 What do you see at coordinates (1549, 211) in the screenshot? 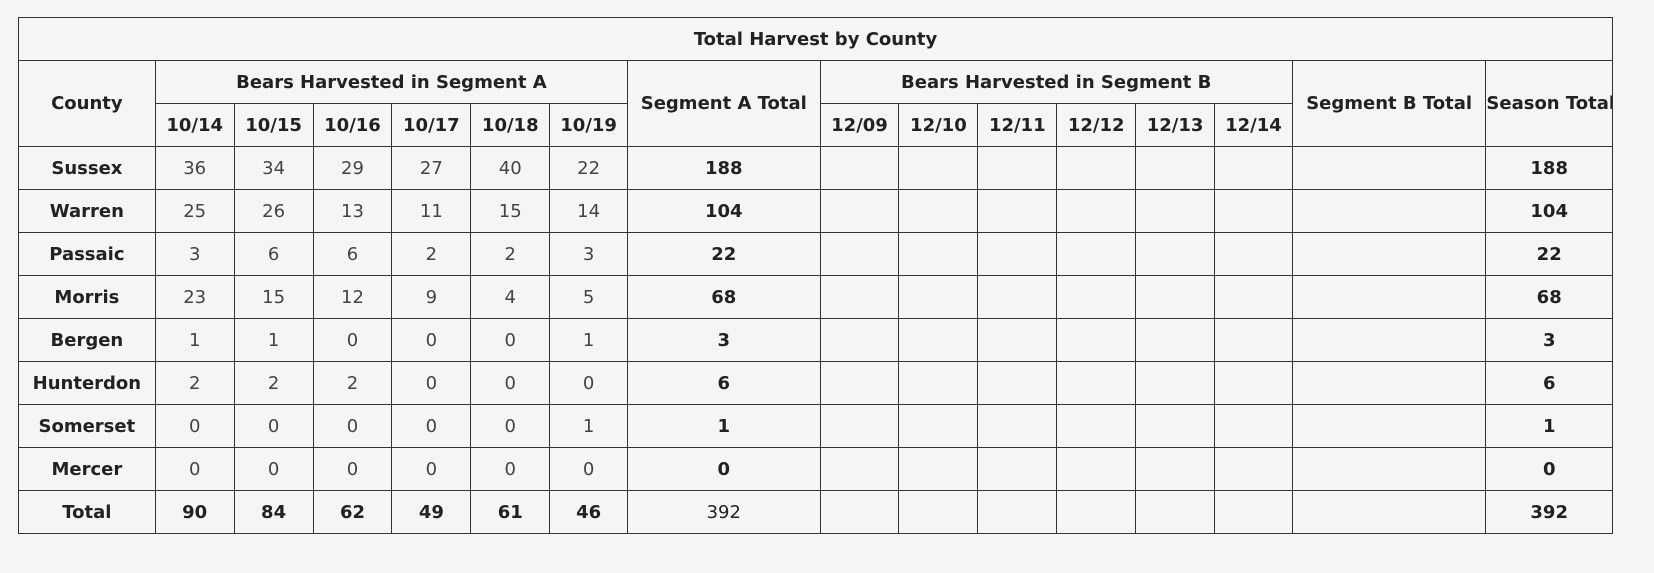
I see `season-total-cell: 104` at bounding box center [1549, 211].